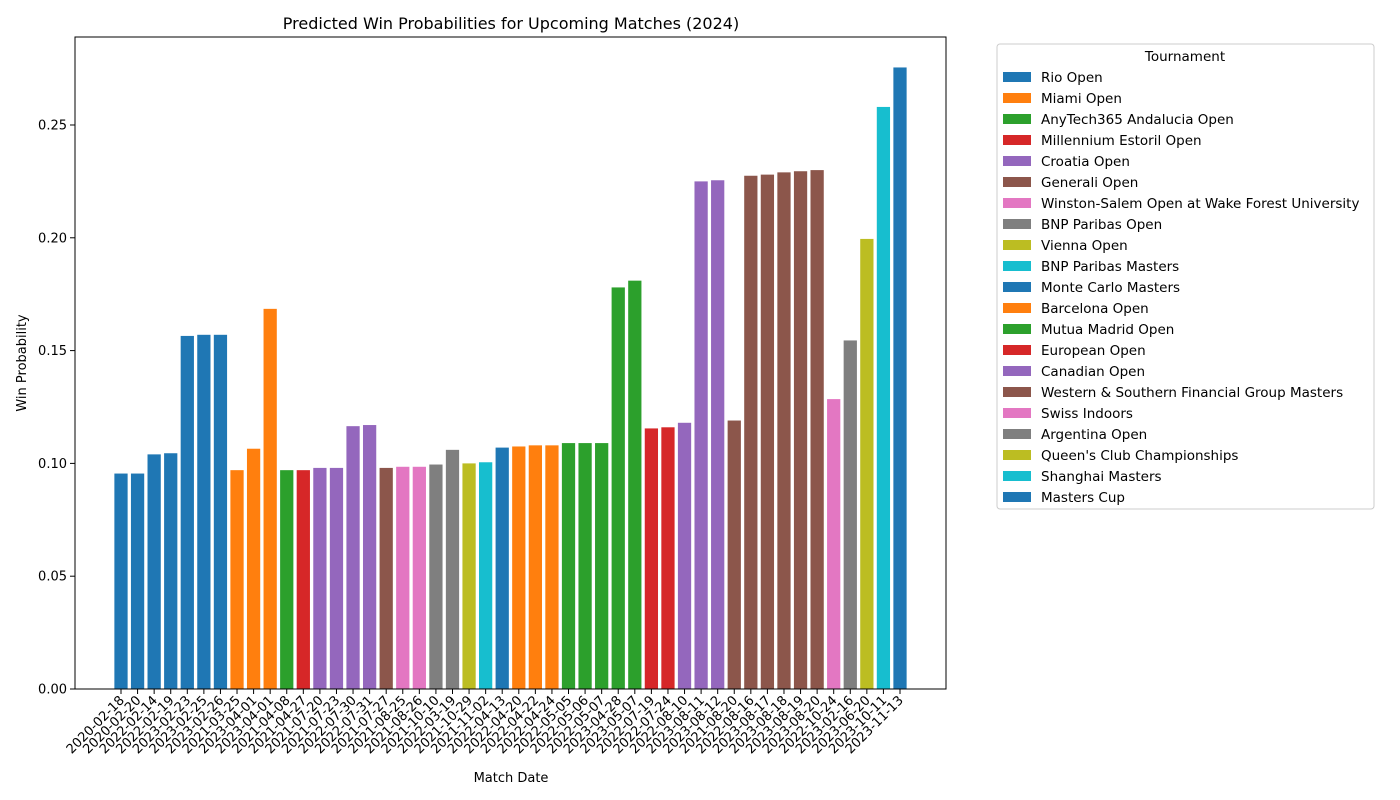  What do you see at coordinates (52, 238) in the screenshot?
I see `y-tick-label-4: 0.20` at bounding box center [52, 238].